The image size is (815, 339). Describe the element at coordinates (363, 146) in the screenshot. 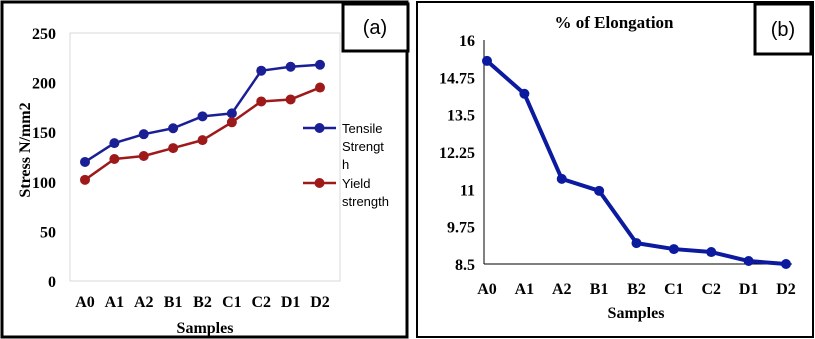

I see `legend-label: Strengt` at that location.